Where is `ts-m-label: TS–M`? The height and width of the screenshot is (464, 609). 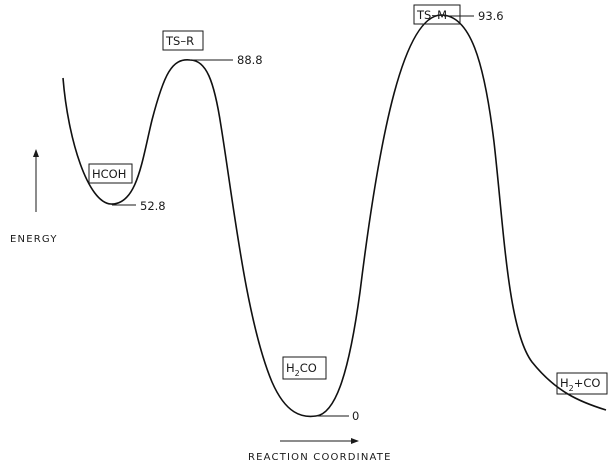 ts-m-label: TS–M is located at coordinates (431, 15).